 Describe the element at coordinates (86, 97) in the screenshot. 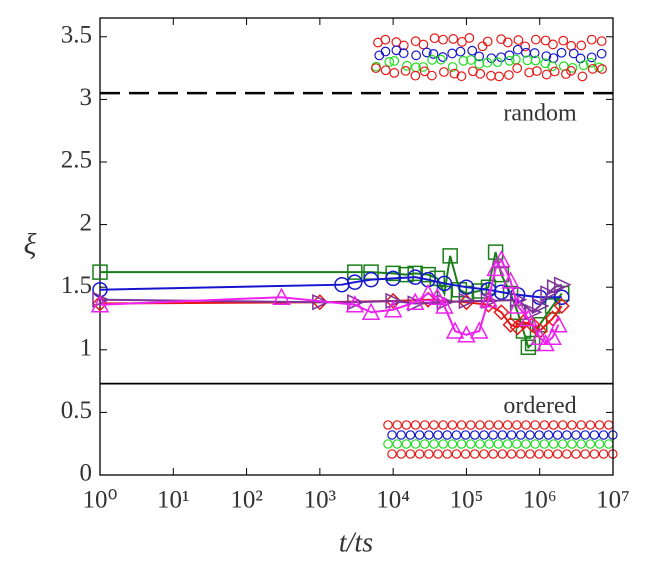

I see `y-tick-label: 3` at that location.